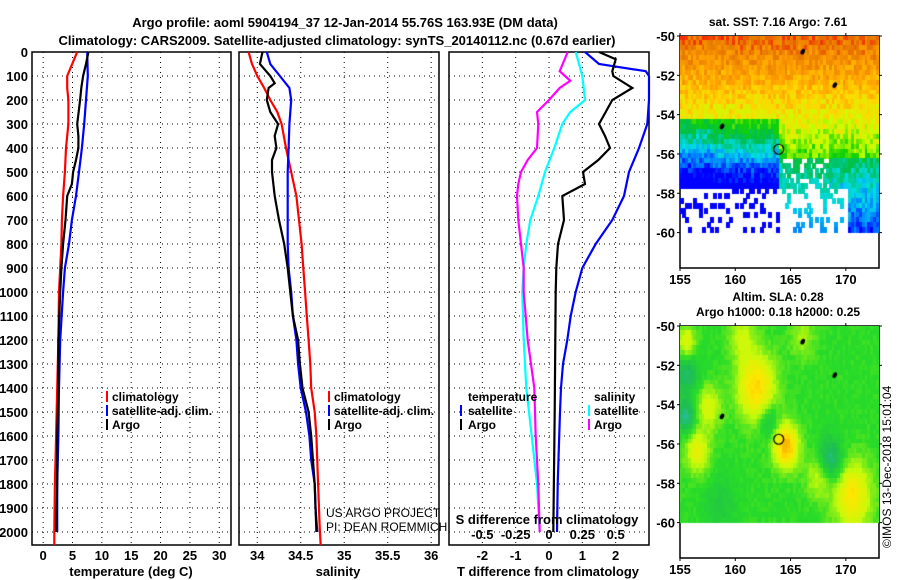 The image size is (900, 580). I want to click on sla-map-title: Altim. SLA: 0.28, so click(778, 297).